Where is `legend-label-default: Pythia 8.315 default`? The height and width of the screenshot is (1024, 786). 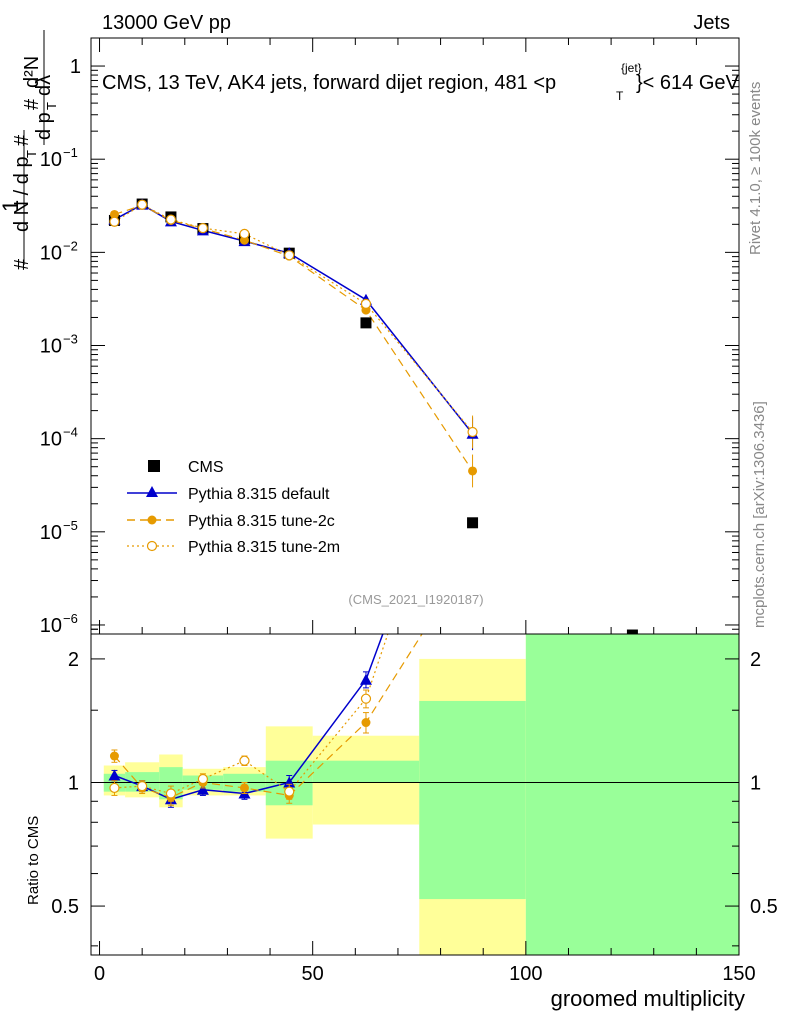 legend-label-default: Pythia 8.315 default is located at coordinates (259, 494).